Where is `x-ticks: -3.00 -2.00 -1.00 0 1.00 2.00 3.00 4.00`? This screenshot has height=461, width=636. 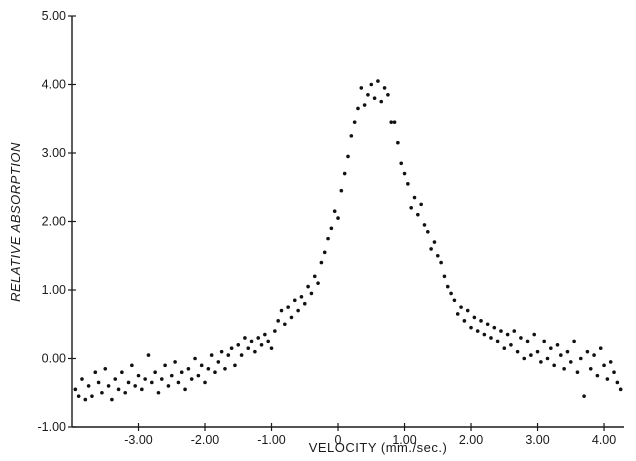 x-ticks: -3.00 -2.00 -1.00 0 1.00 2.00 3.00 4.00 is located at coordinates (370, 435).